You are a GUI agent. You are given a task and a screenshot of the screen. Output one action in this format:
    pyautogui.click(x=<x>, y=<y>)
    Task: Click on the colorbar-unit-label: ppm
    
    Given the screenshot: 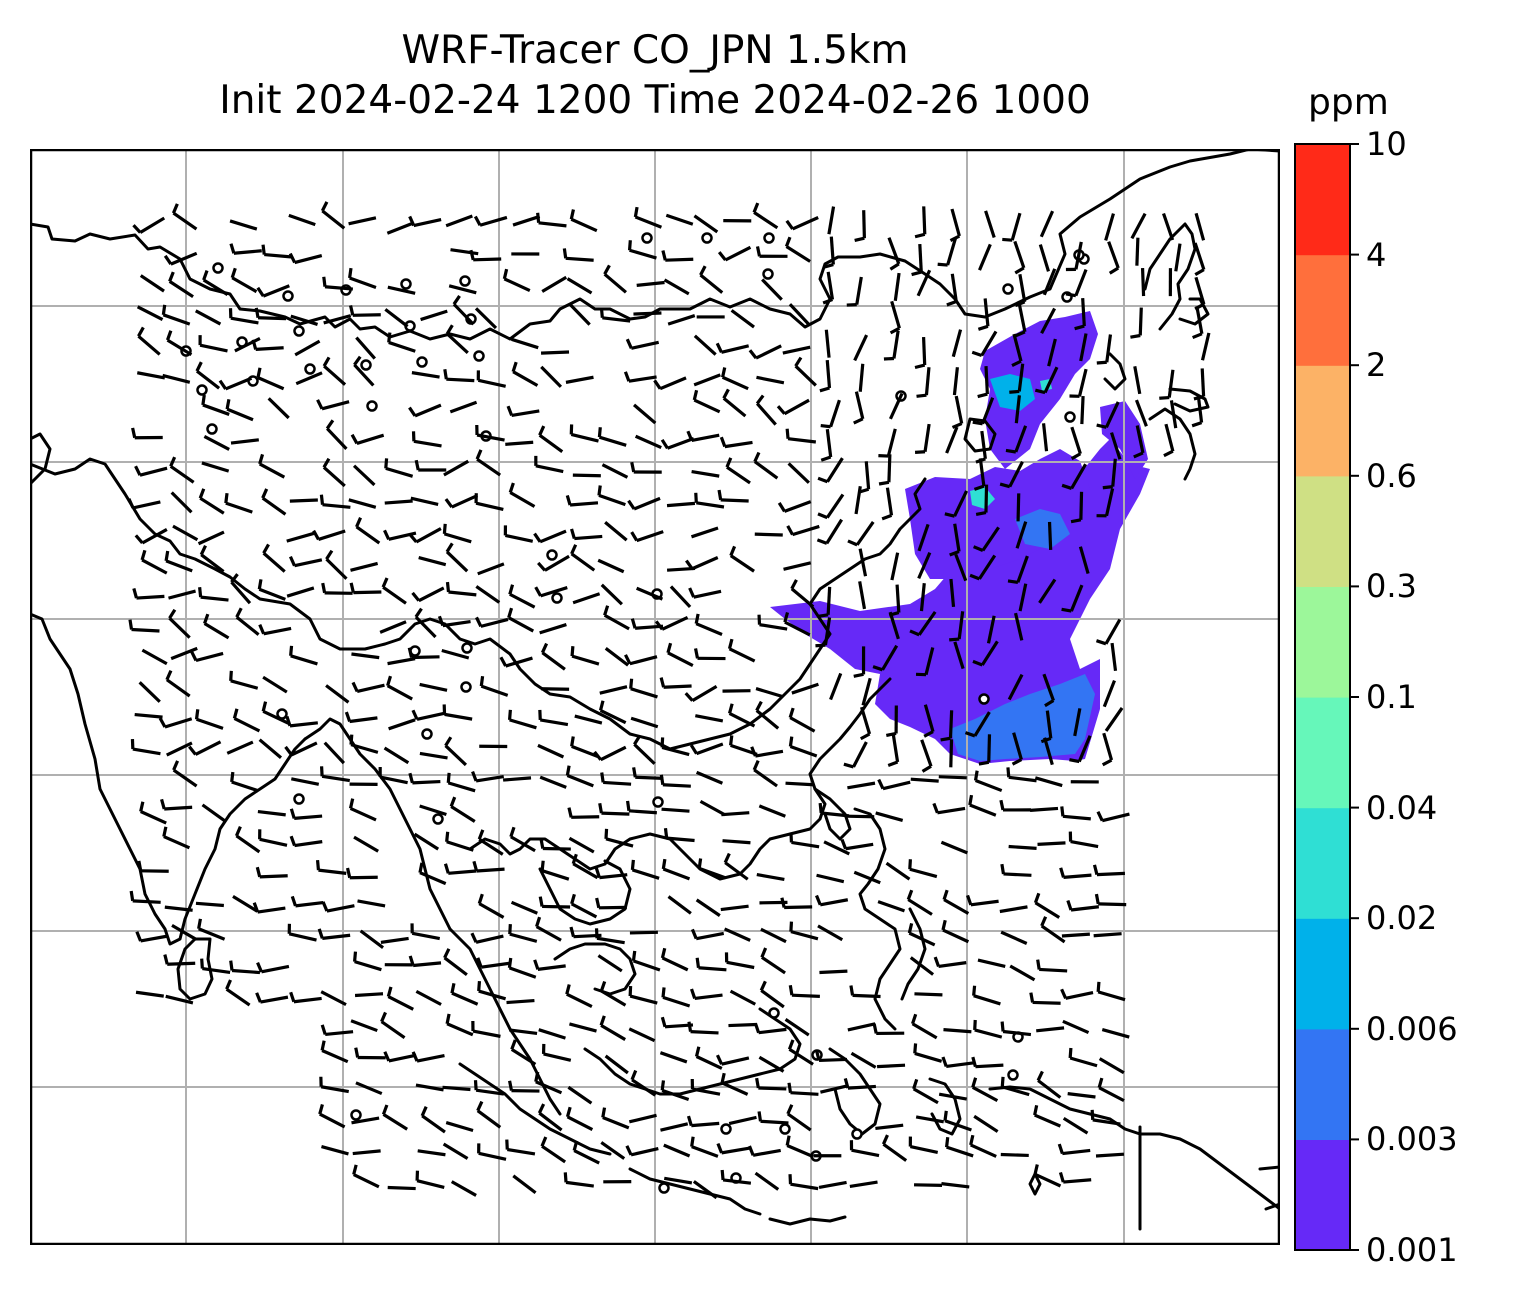 What is the action you would take?
    pyautogui.click(x=1348, y=102)
    